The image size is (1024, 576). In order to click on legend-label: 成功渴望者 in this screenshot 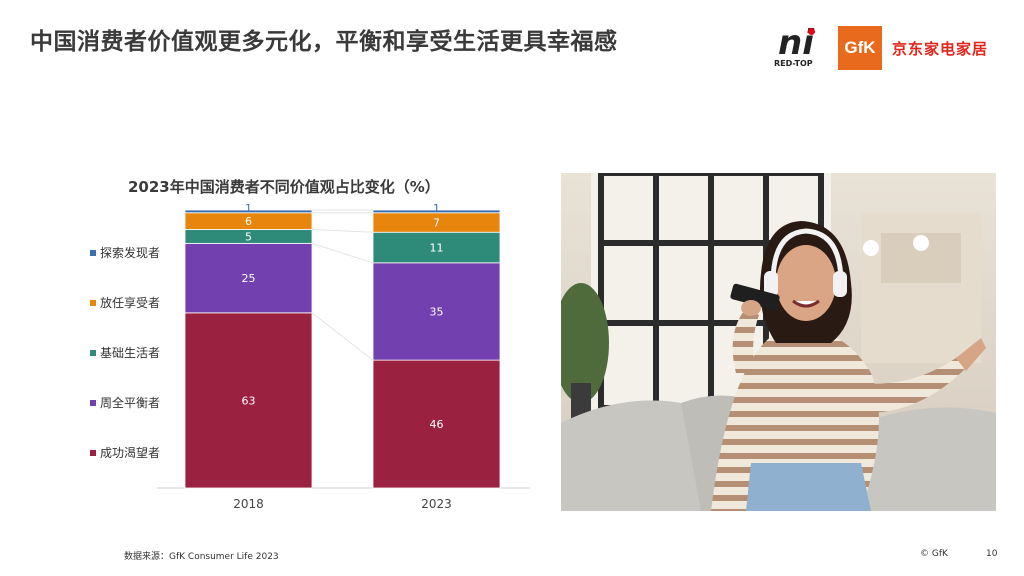, I will do `click(130, 453)`.